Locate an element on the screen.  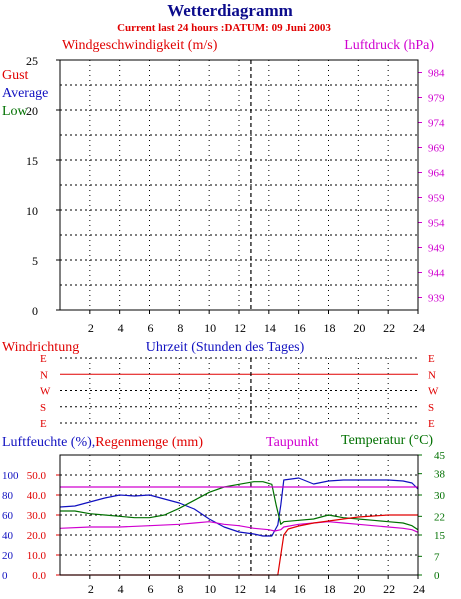
wind-y-tick-label: 5 is located at coordinates (35, 261).